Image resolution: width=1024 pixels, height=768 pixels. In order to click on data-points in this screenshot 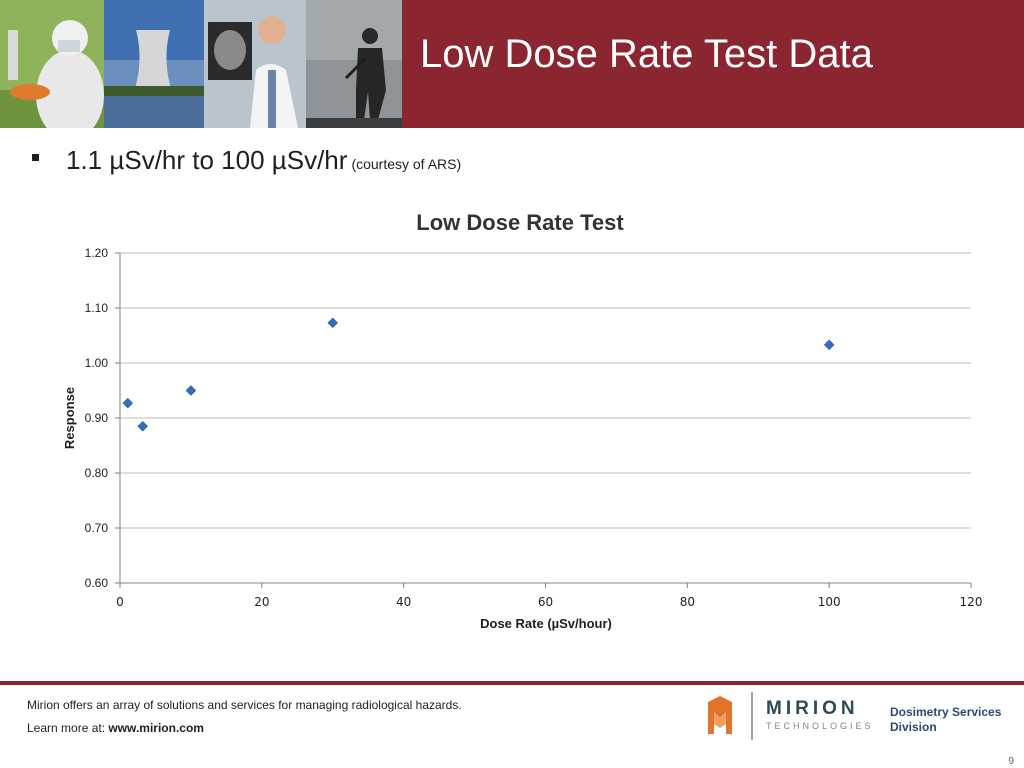, I will do `click(478, 374)`.